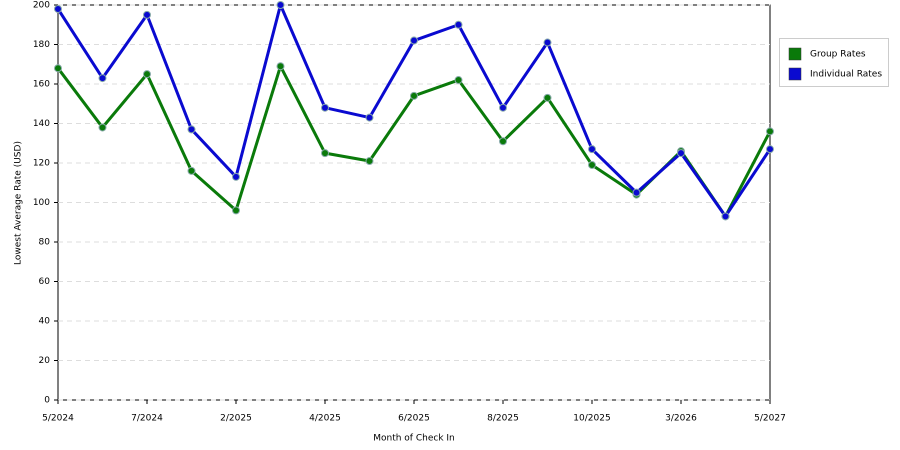 The width and height of the screenshot is (900, 450). What do you see at coordinates (770, 419) in the screenshot?
I see `x-tick-label: 5/2027` at bounding box center [770, 419].